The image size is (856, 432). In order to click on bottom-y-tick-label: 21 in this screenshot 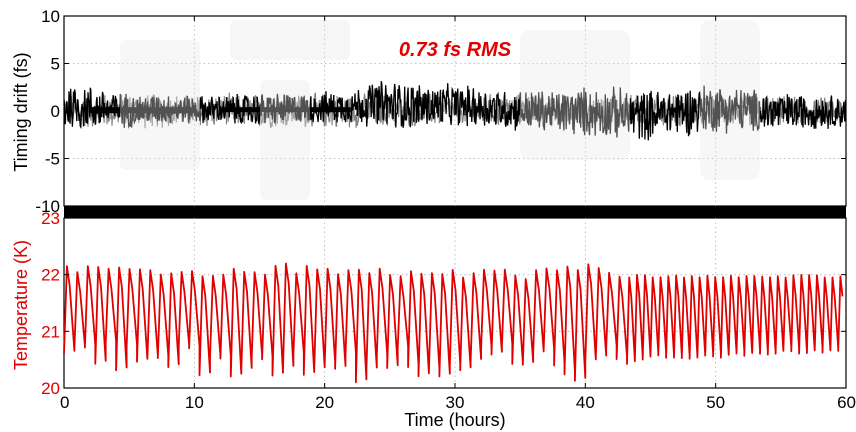, I will do `click(50, 331)`.